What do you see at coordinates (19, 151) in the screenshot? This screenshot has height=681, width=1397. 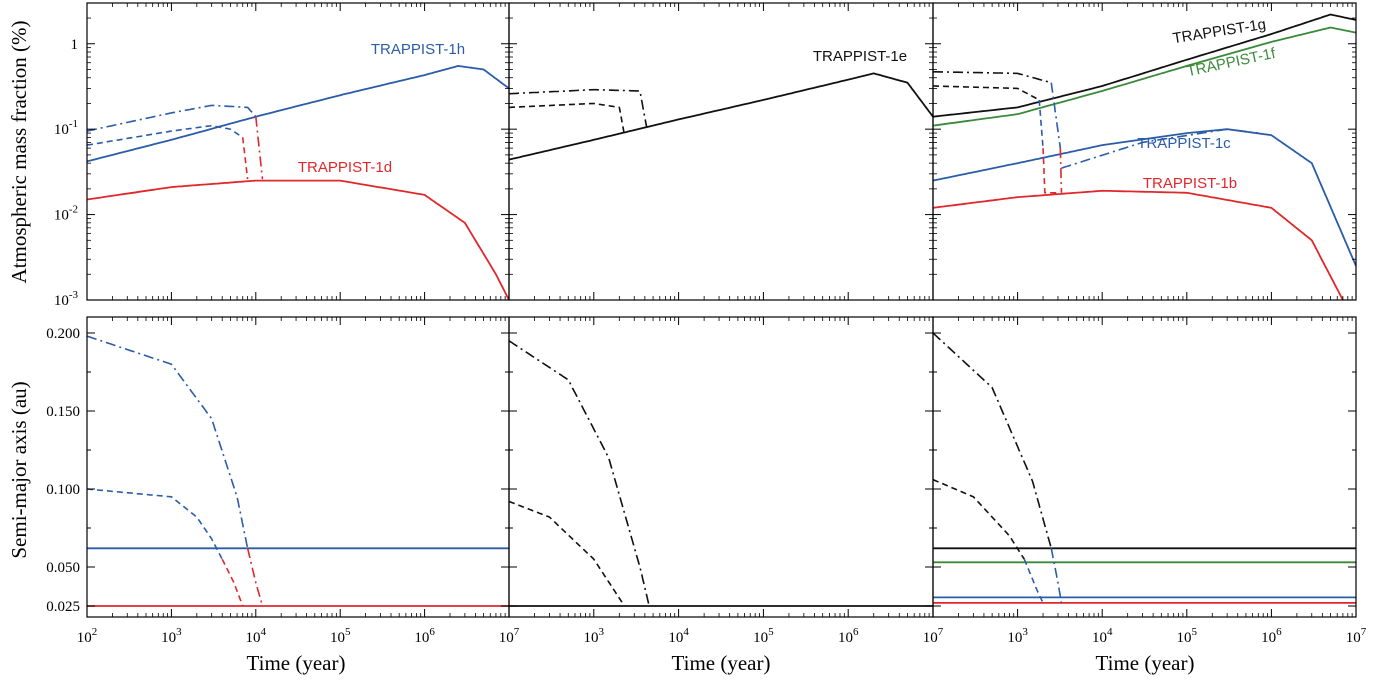 I see `ylabel-top: Atmospheric mass fraction (%)` at bounding box center [19, 151].